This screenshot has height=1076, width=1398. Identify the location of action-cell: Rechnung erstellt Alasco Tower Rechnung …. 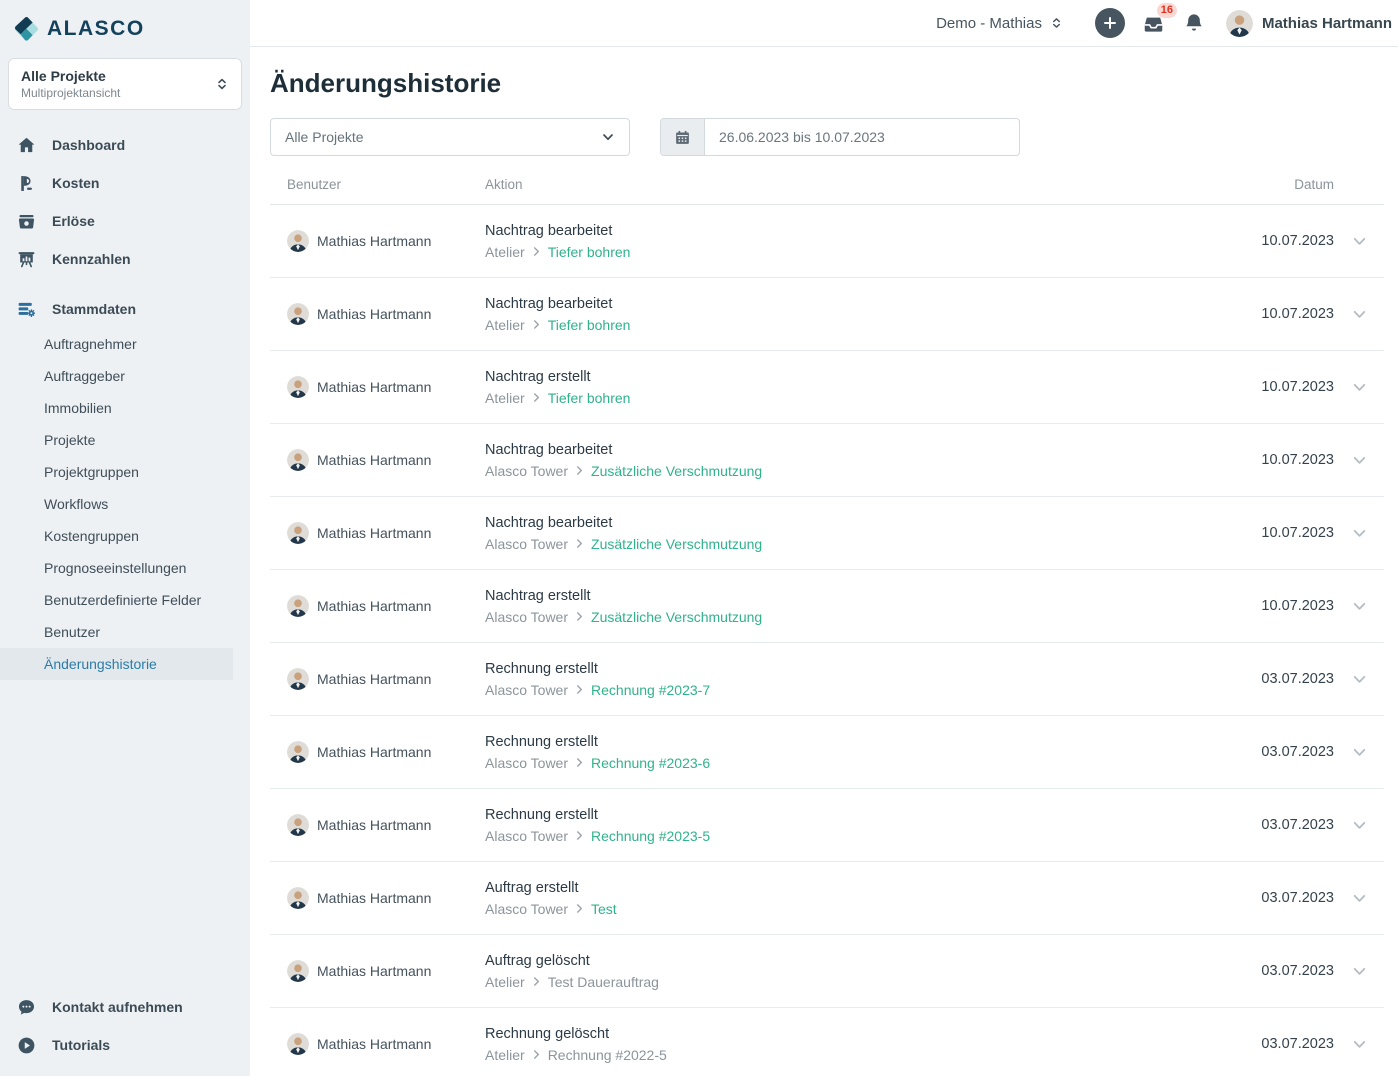
(849, 679).